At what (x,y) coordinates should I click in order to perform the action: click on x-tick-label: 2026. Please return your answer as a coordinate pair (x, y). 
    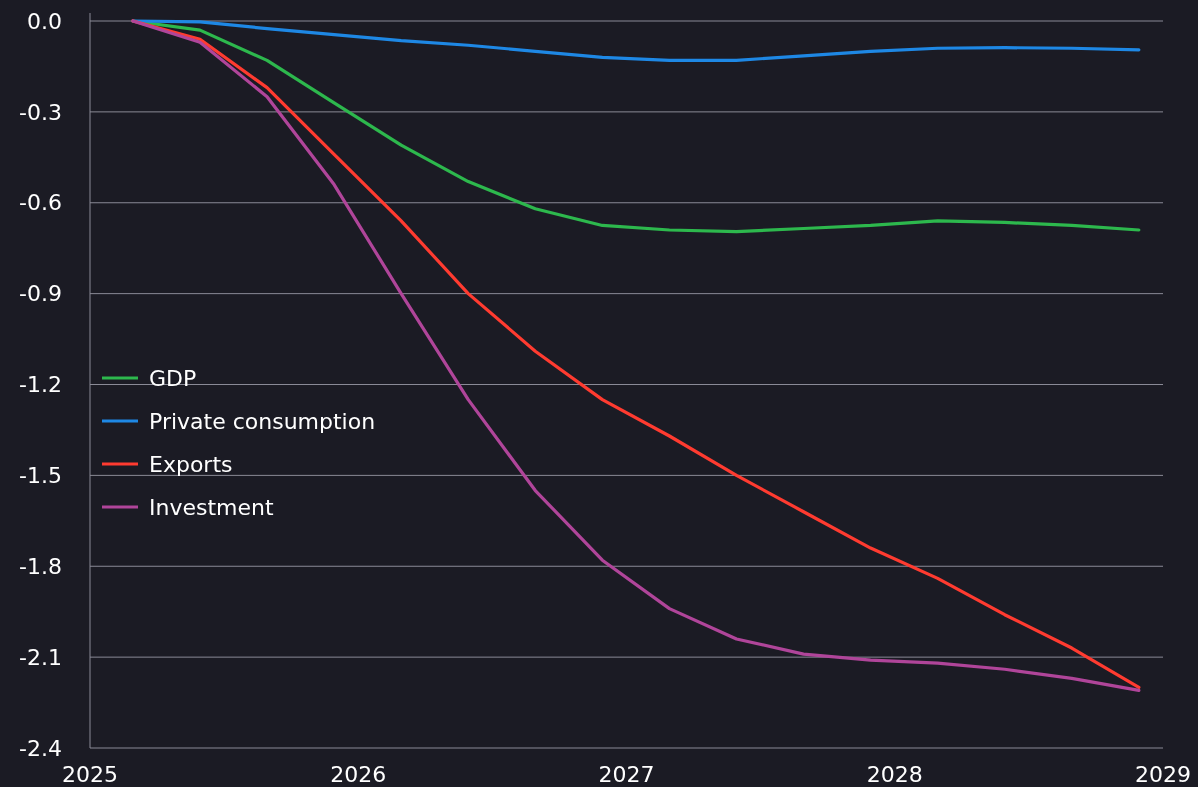
    Looking at the image, I should click on (358, 774).